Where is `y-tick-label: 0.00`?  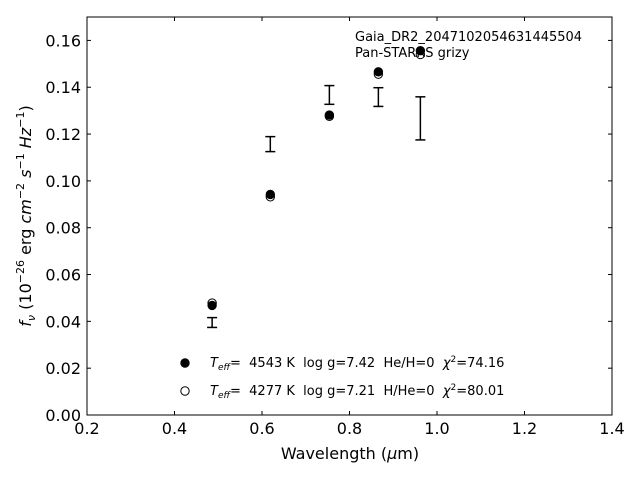
y-tick-label: 0.00 is located at coordinates (63, 415).